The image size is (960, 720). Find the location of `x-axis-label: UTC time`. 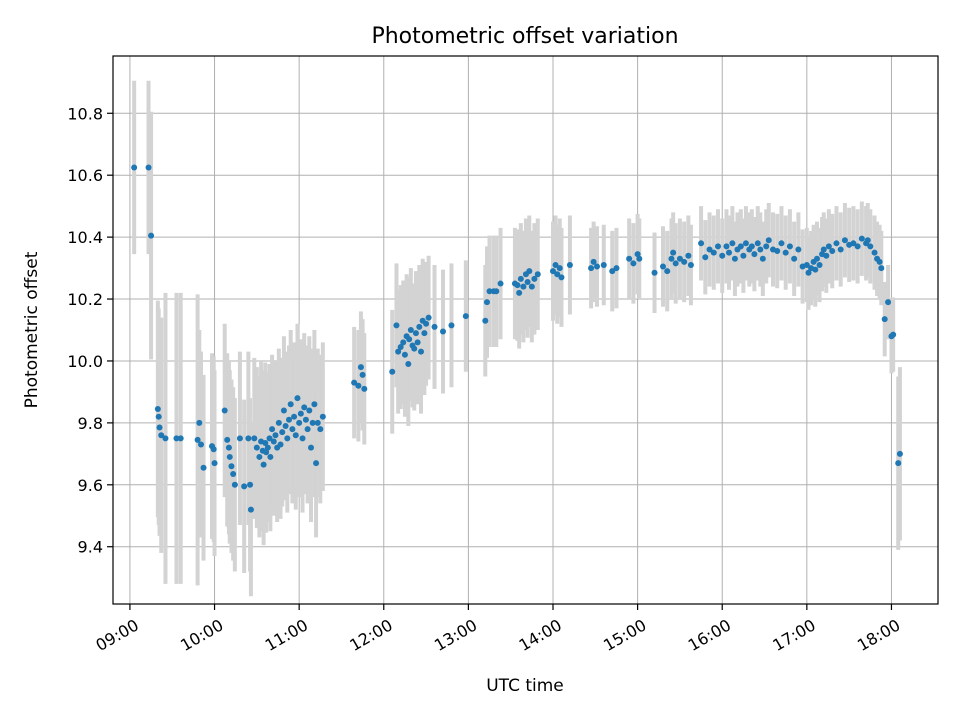

x-axis-label: UTC time is located at coordinates (525, 686).